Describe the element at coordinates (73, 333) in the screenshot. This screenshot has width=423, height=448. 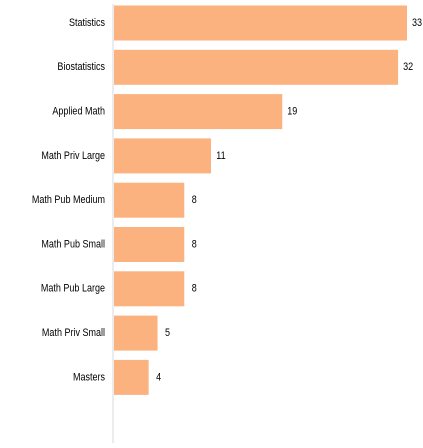
I see `category-label: Math Priv Small` at that location.